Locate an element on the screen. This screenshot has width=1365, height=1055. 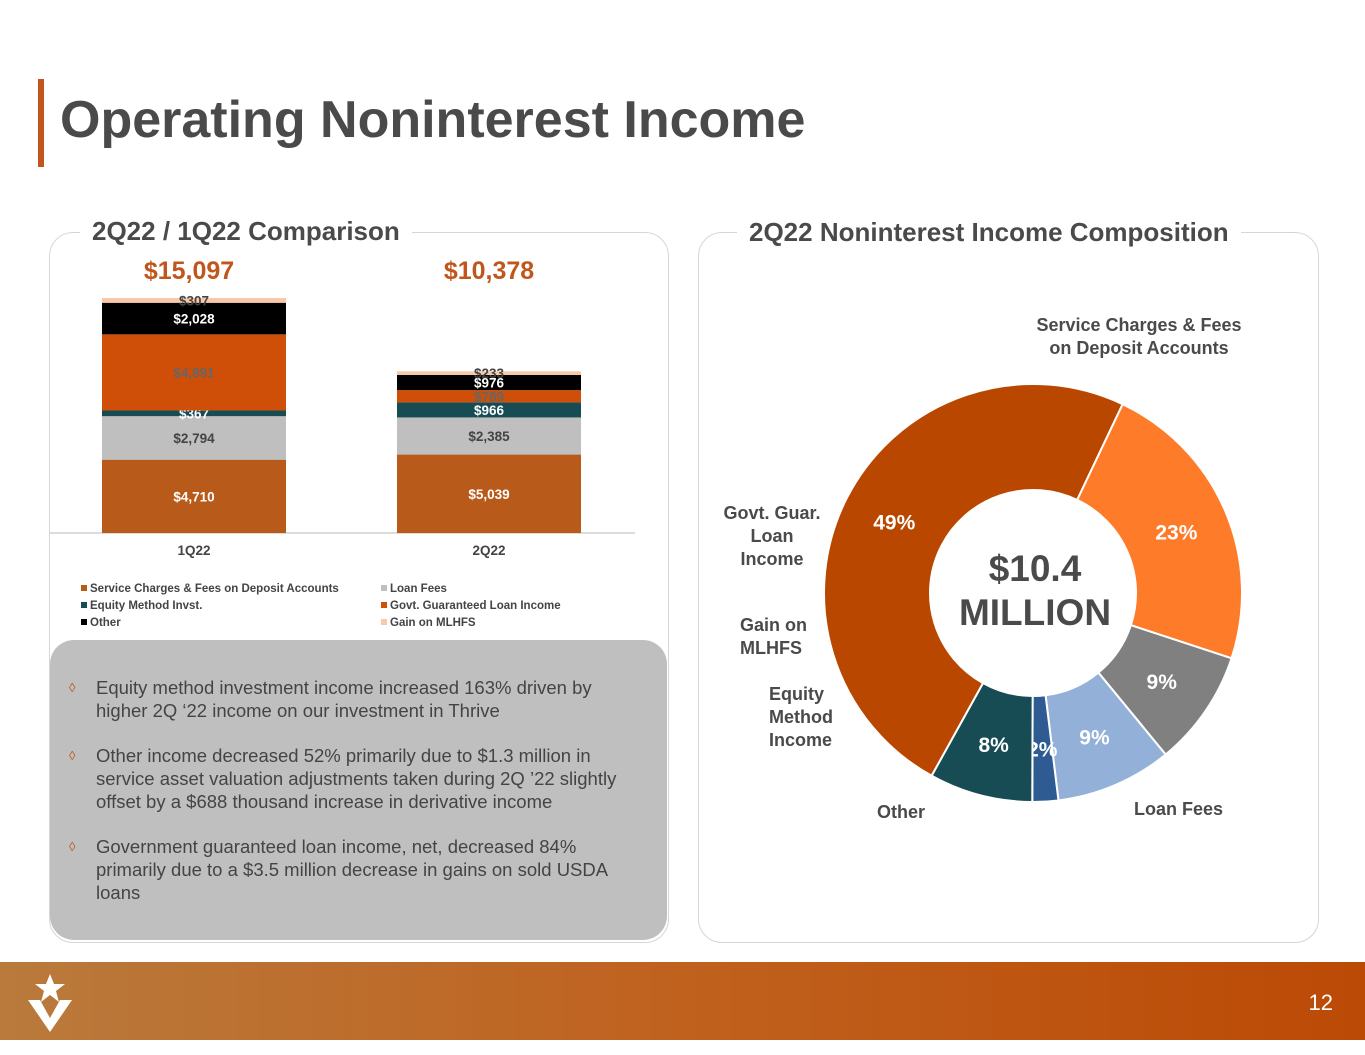
legend-item-equity-method-invst: Equity Method Invst. is located at coordinates (141, 606).